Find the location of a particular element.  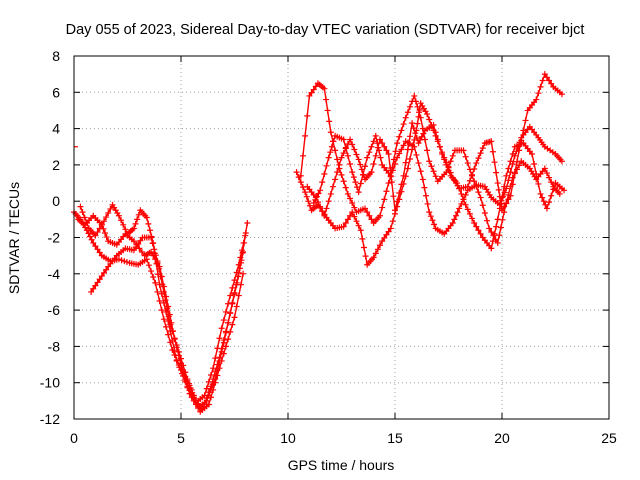

x-axis-label: GPS time / hours is located at coordinates (341, 465).